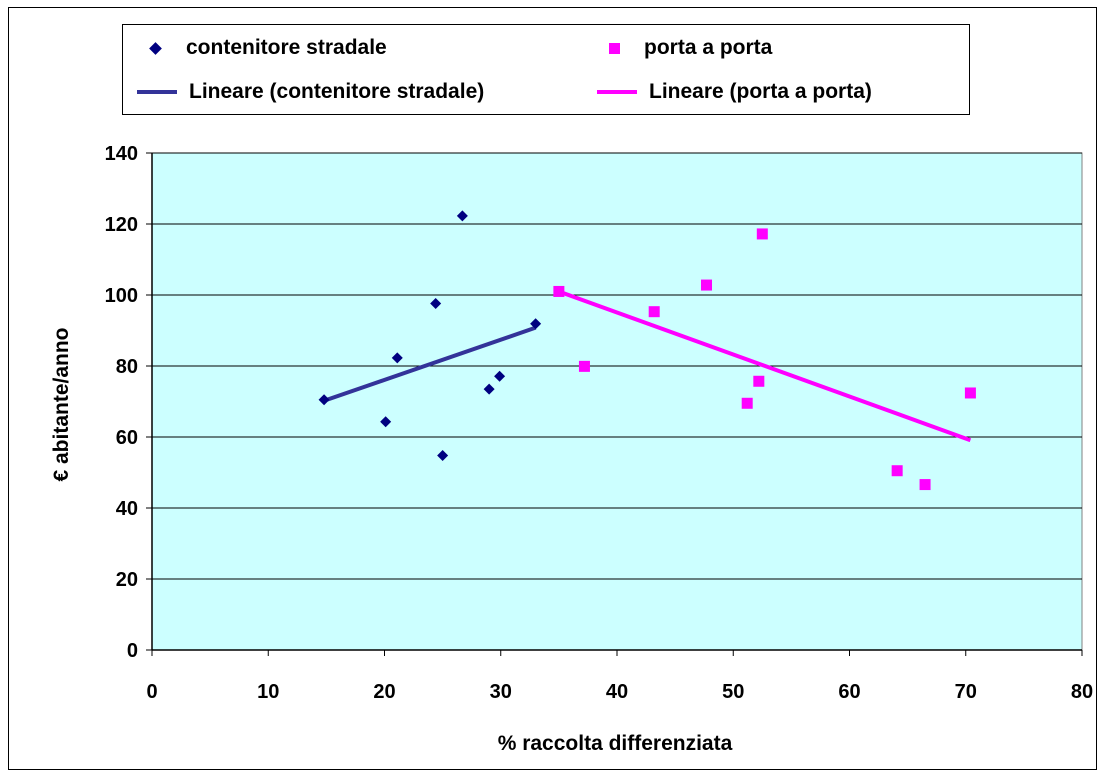  I want to click on trendlines, so click(647, 366).